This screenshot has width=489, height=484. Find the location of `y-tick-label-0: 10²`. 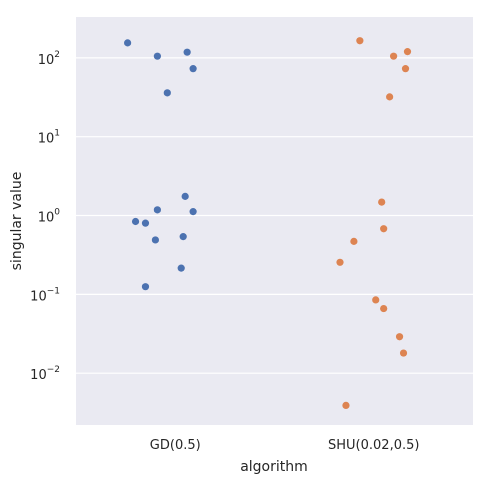

y-tick-label-0: 10² is located at coordinates (49, 59).